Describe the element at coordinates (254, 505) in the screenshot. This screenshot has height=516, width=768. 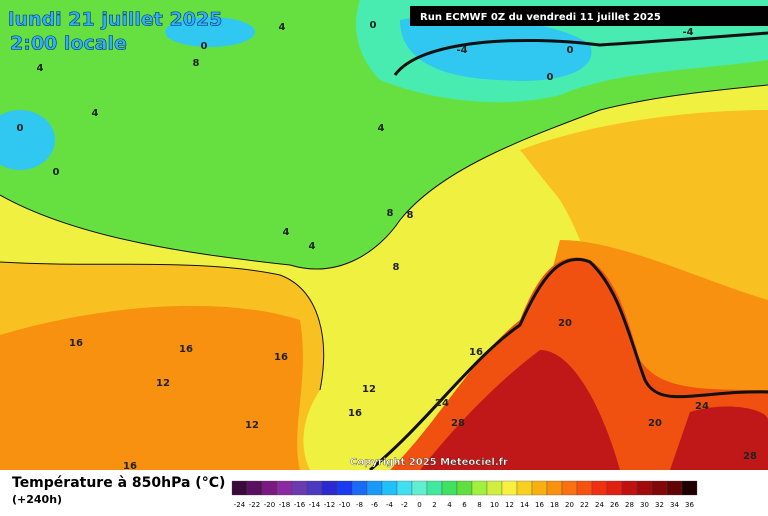
I see `colorbar-label: -22` at that location.